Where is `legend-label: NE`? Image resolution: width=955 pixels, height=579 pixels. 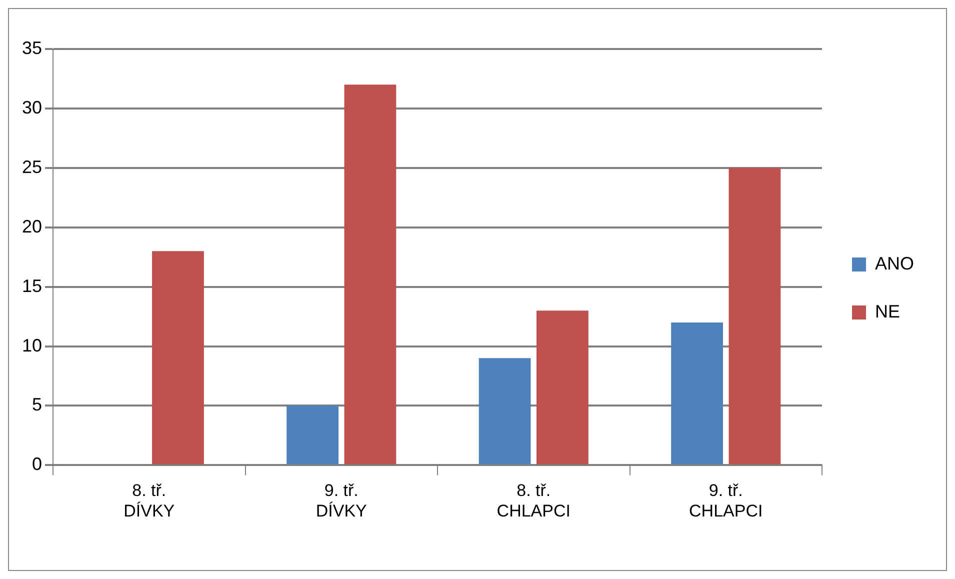
legend-label: NE is located at coordinates (887, 311).